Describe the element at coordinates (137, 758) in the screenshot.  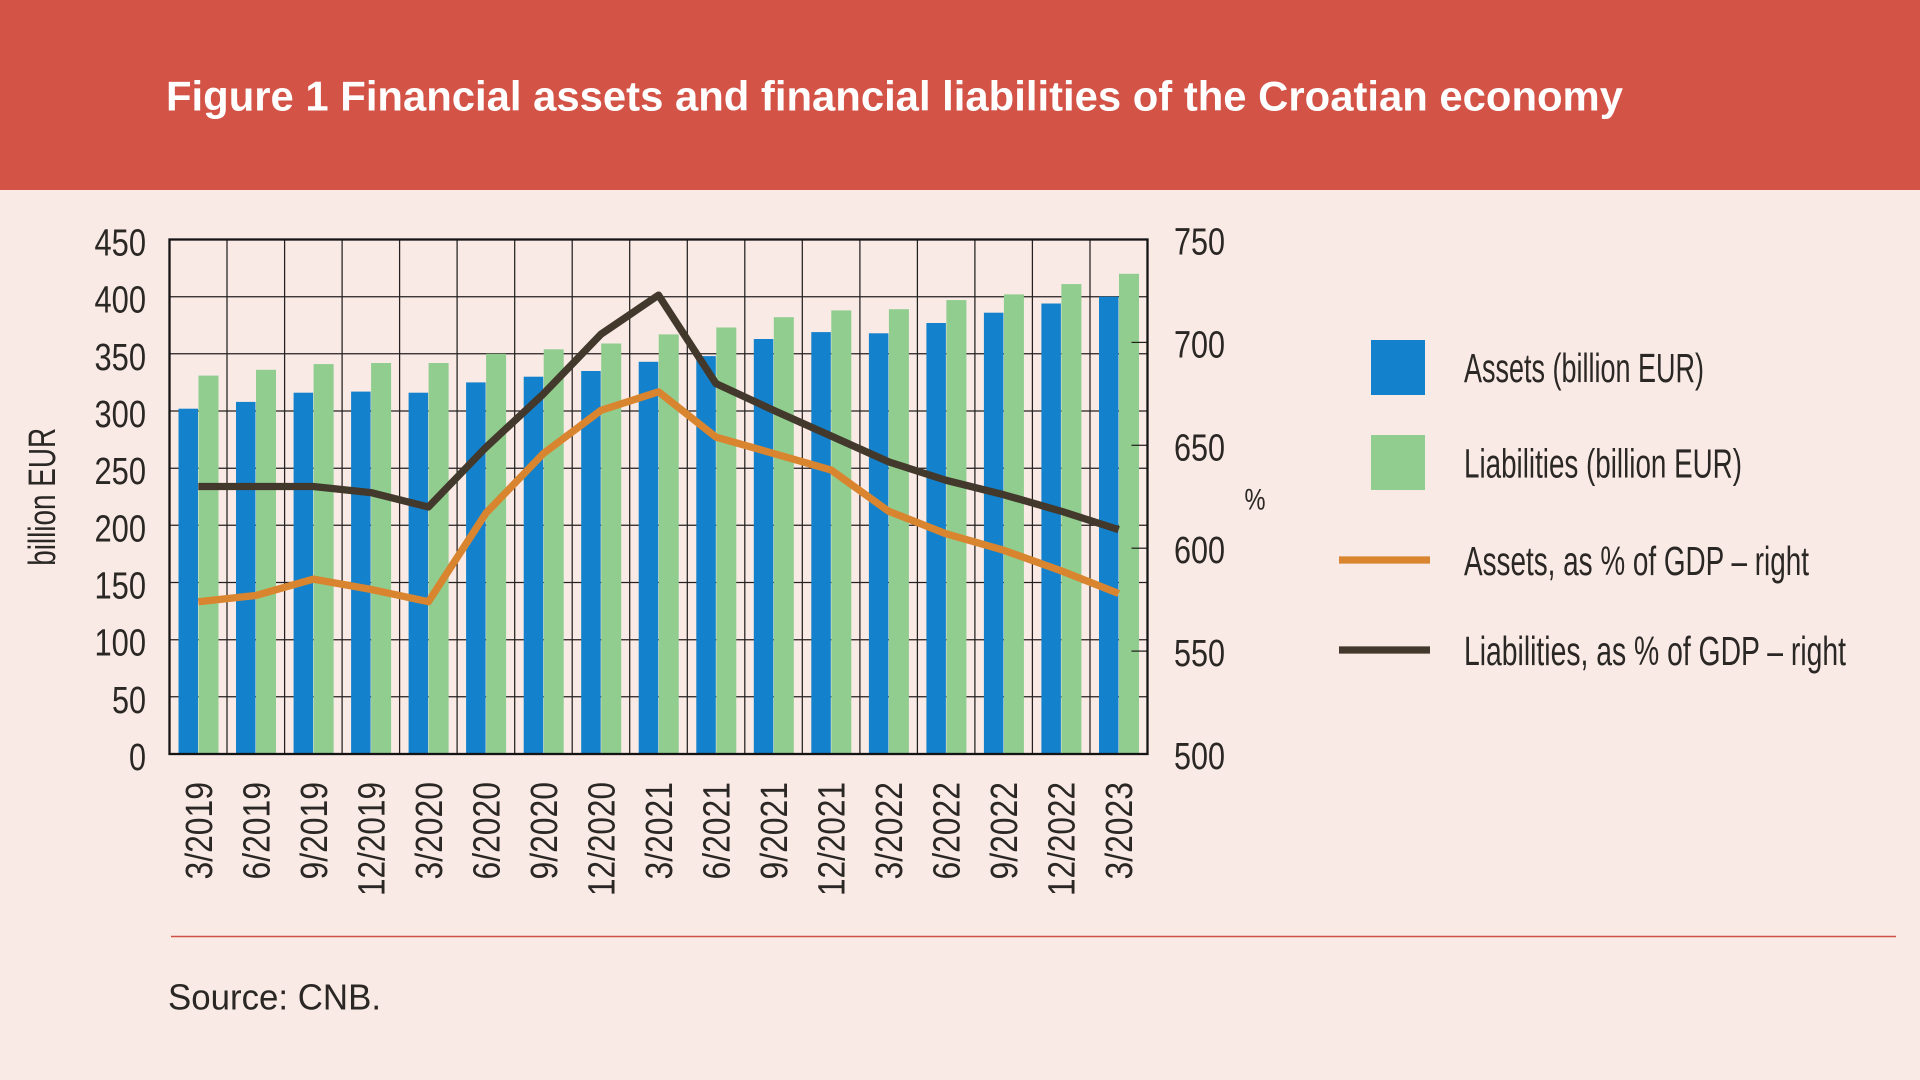
I see `svg-text: 0` at that location.